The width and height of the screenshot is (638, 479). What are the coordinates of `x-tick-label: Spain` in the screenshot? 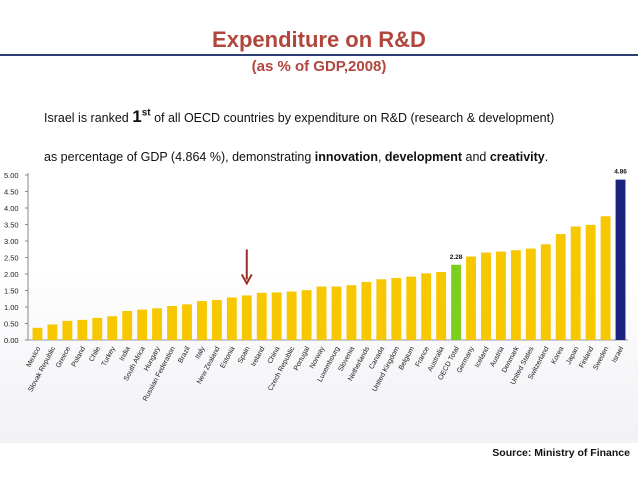 It's located at (244, 355).